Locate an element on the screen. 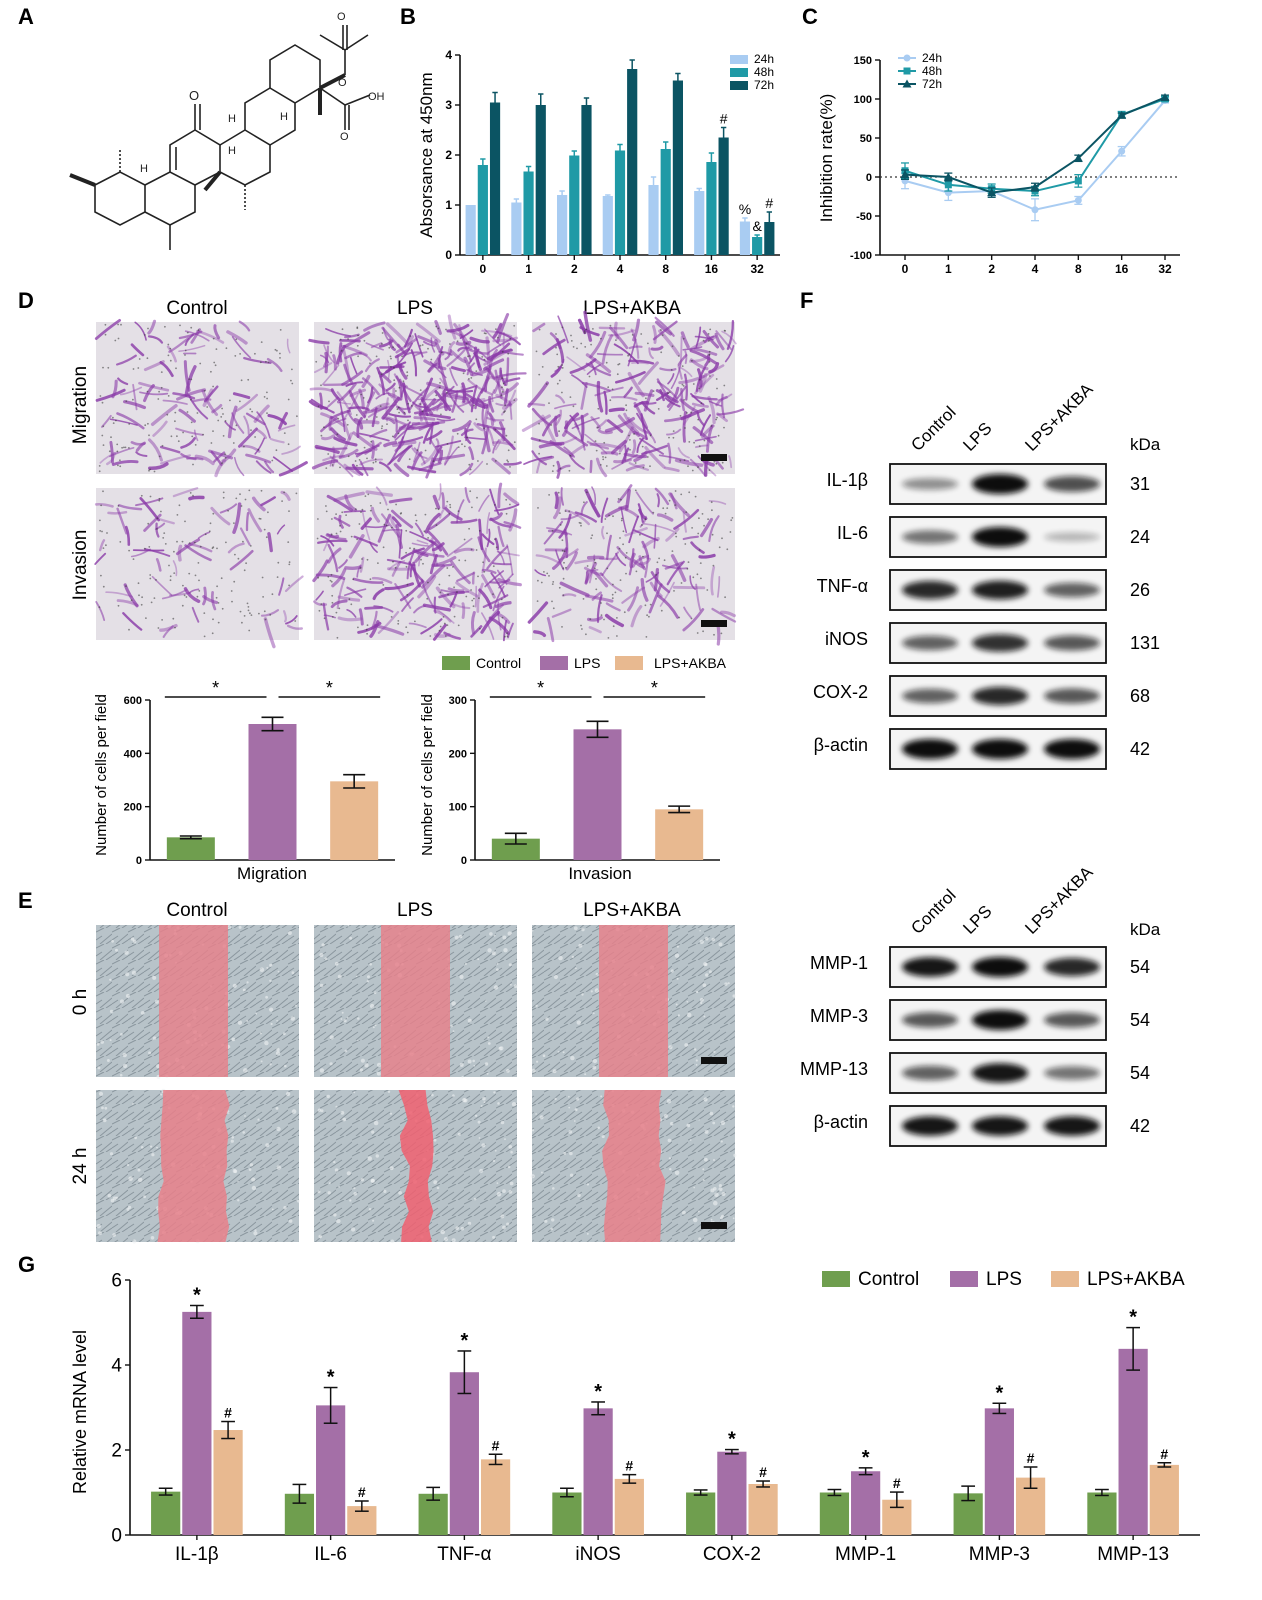  significance-marker: * is located at coordinates (598, 1392).